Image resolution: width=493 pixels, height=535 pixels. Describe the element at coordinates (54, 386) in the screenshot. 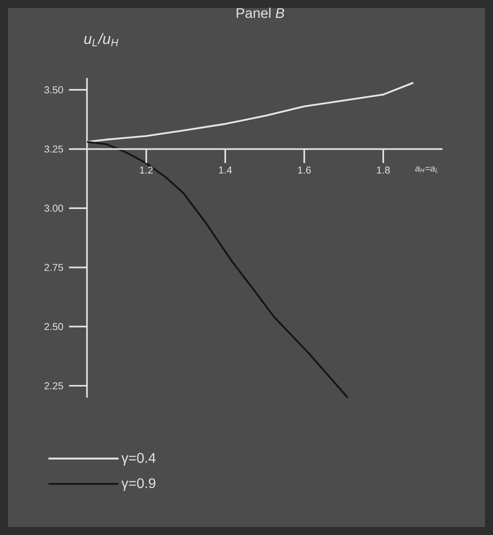

I see `y-tick-label: 2.25` at that location.